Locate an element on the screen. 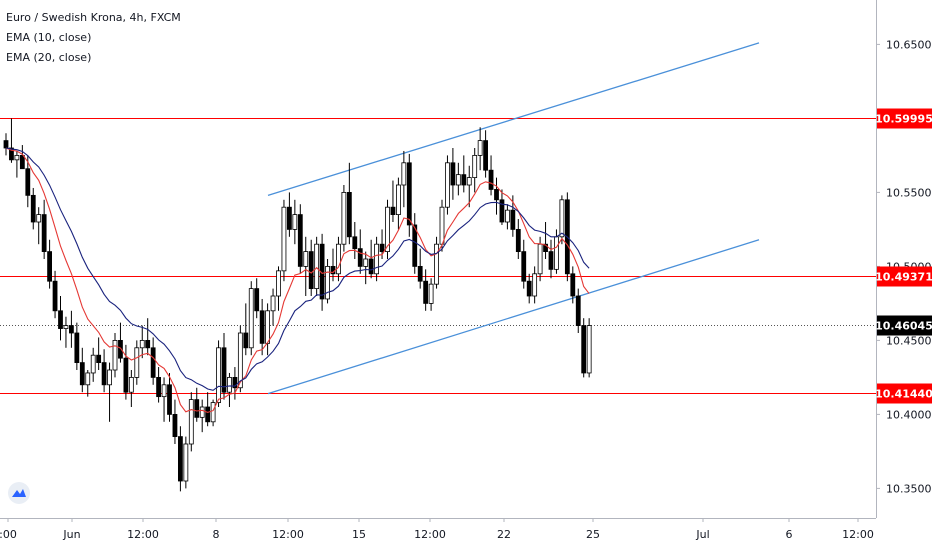 The image size is (932, 550). channel-line is located at coordinates (513, 119).